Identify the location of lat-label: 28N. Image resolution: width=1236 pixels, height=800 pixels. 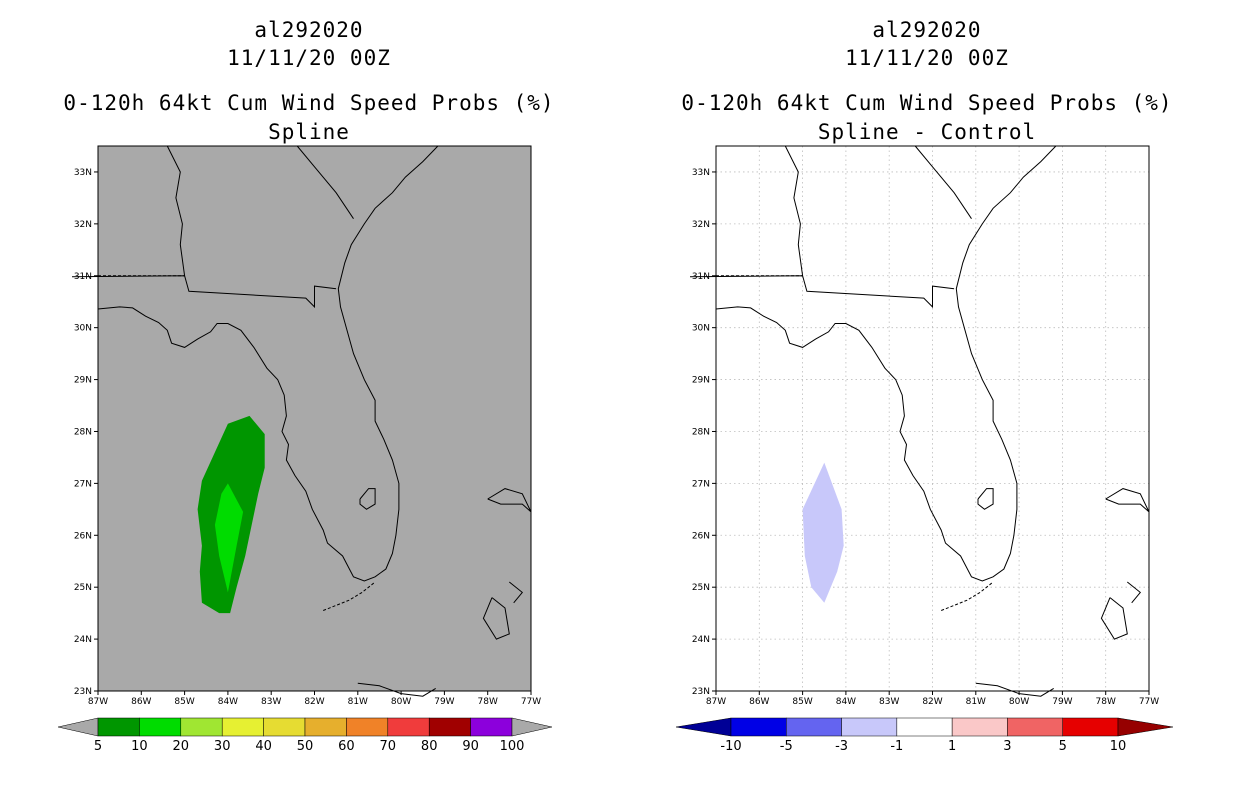
(701, 432).